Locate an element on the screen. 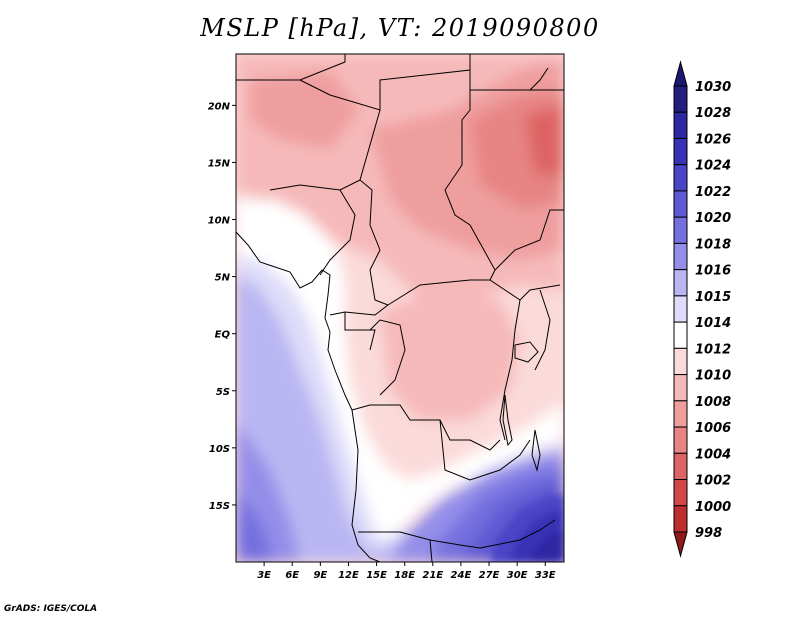 This screenshot has height=618, width=800. lon-tick-label: 27E is located at coordinates (489, 575).